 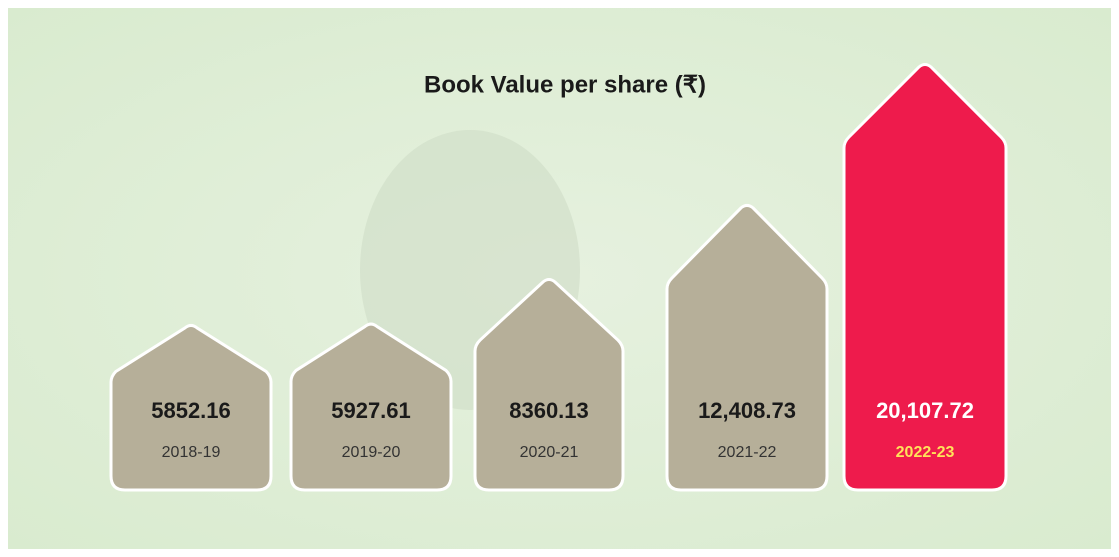 What do you see at coordinates (191, 452) in the screenshot?
I see `category-label: 2018-19` at bounding box center [191, 452].